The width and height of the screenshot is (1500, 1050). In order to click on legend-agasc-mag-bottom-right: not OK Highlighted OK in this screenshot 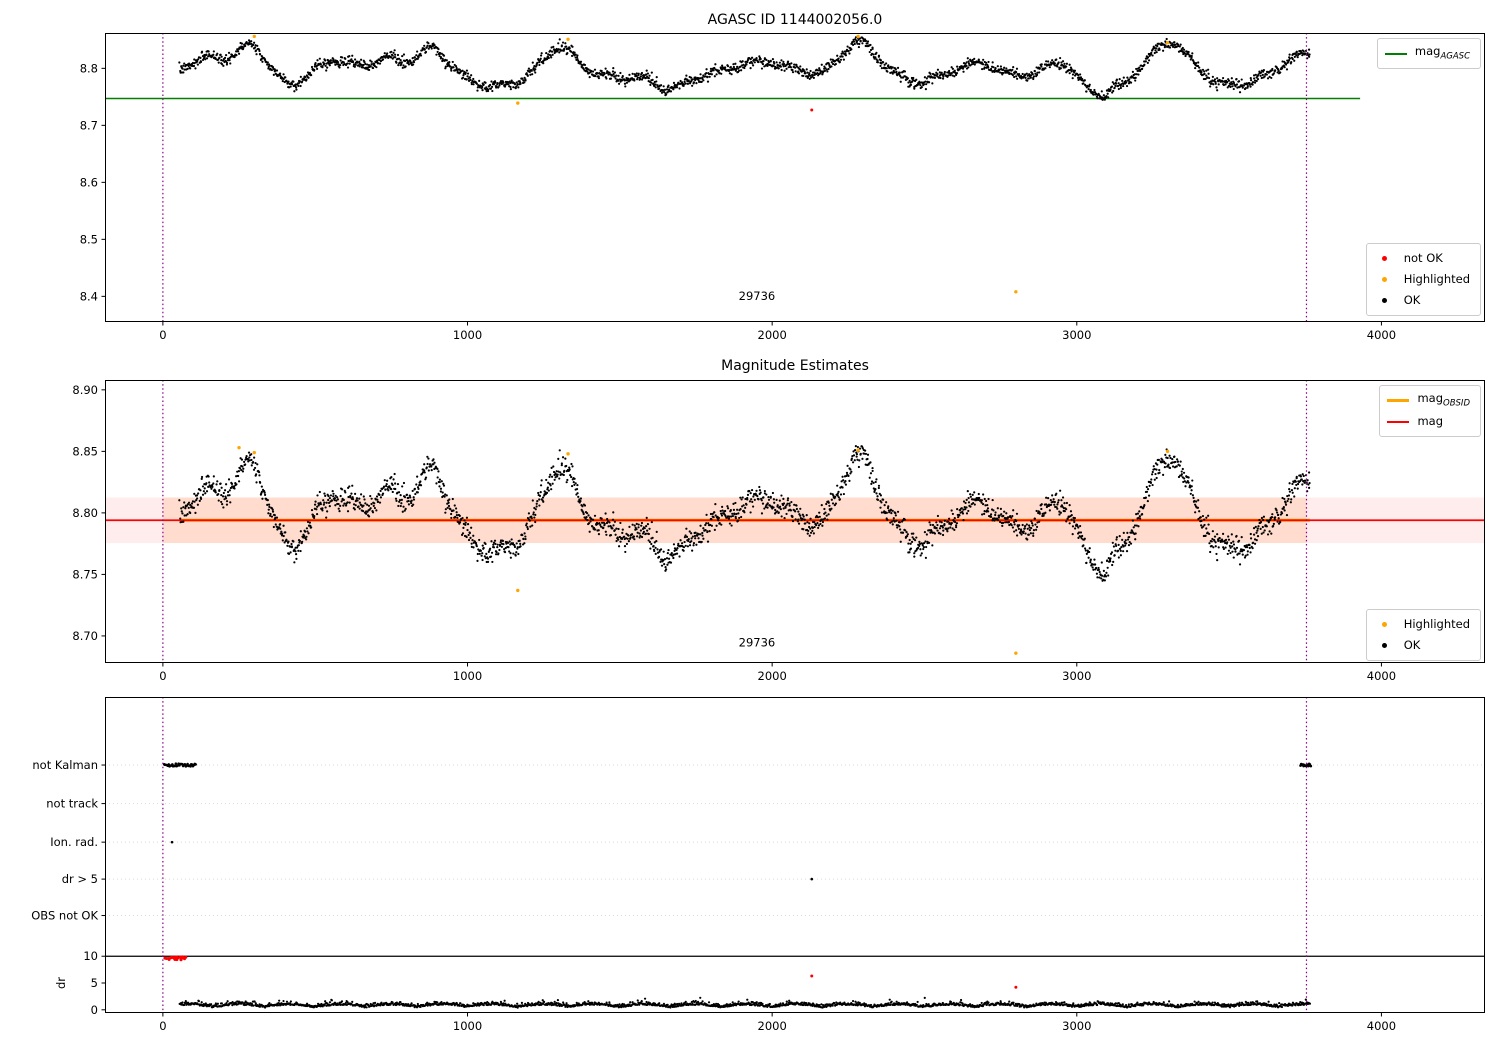, I will do `click(1423, 279)`.